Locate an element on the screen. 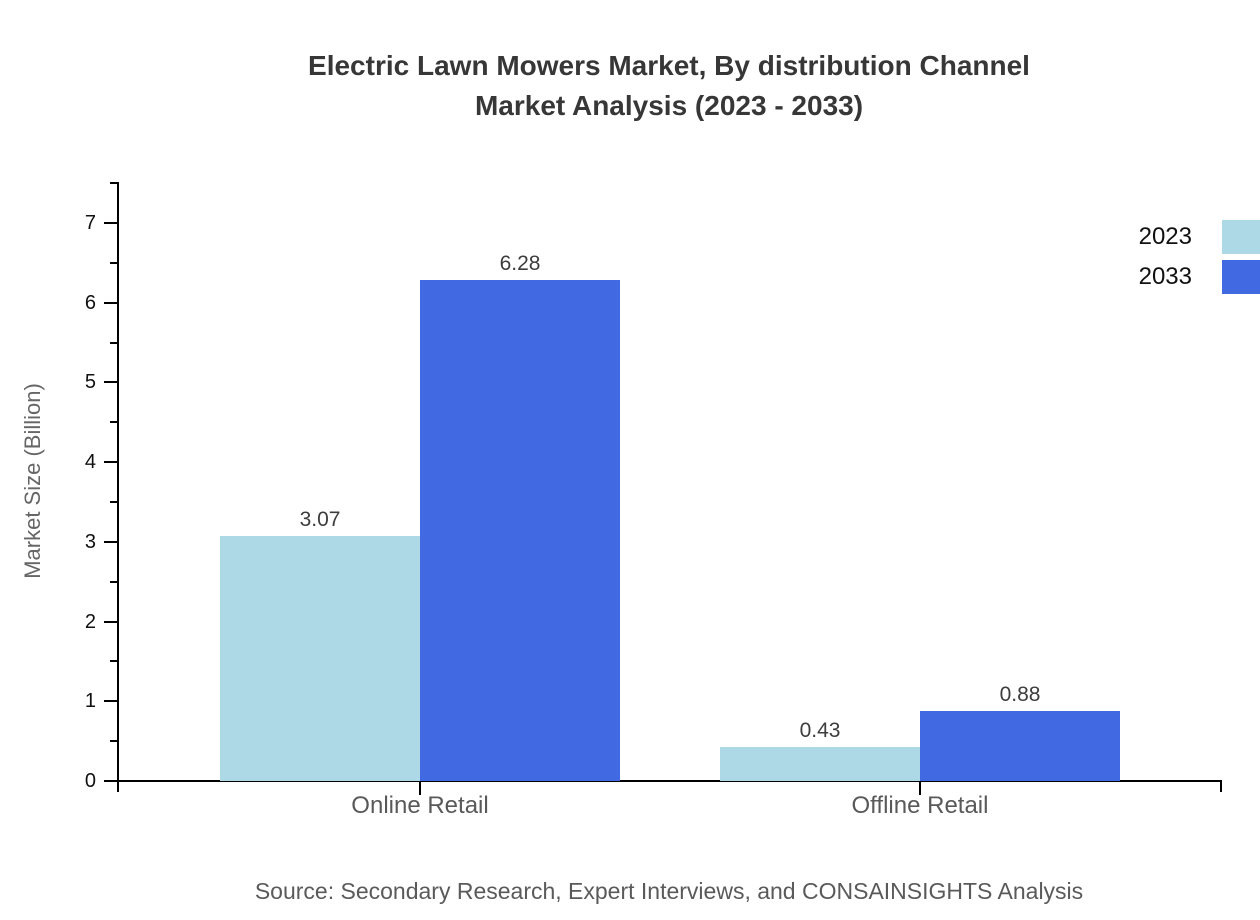 The image size is (1260, 920). y-axis-tick-label: 5 is located at coordinates (90, 382).